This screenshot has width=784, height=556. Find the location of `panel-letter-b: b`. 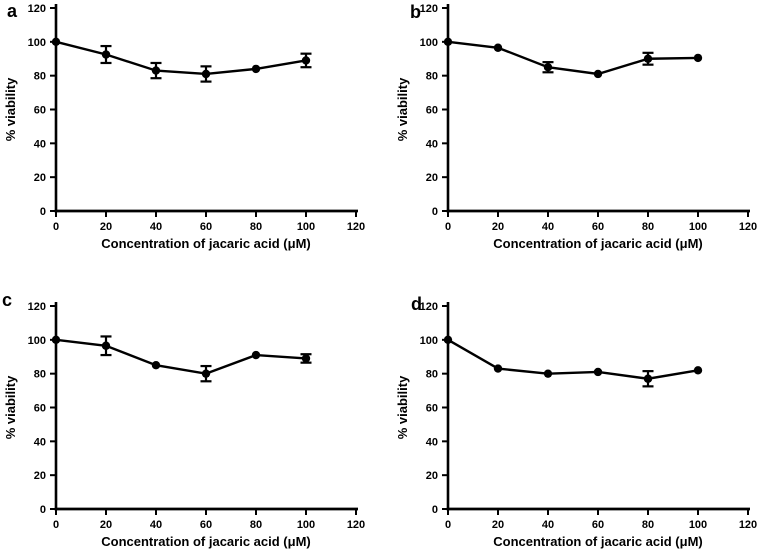

panel-letter-b: b is located at coordinates (415, 12).